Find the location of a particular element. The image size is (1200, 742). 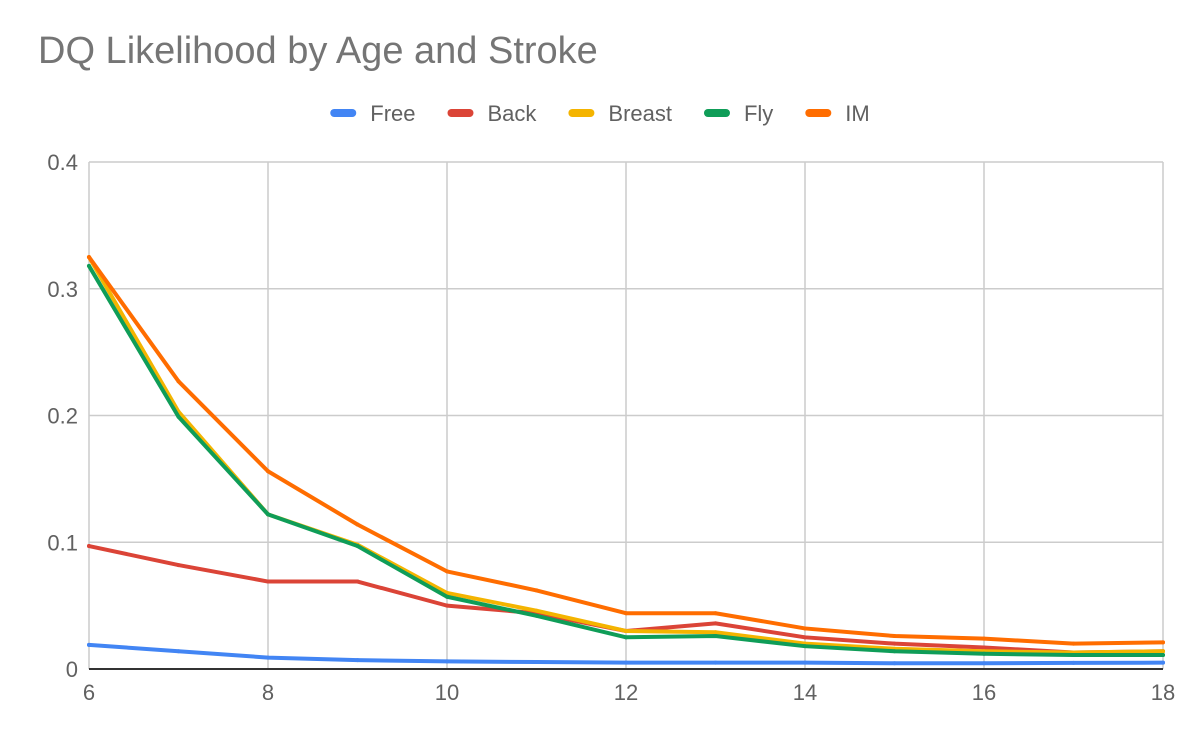

chart-title: DQ Likelihood by Age and Stroke is located at coordinates (318, 51).